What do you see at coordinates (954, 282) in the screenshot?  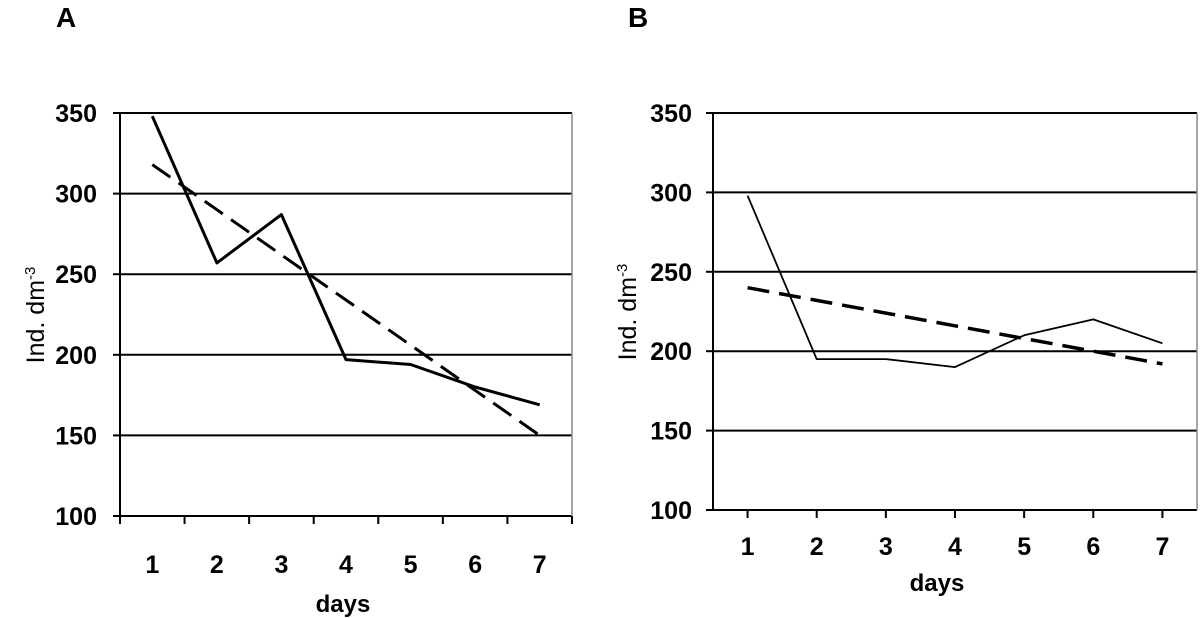 I see `data-line` at bounding box center [954, 282].